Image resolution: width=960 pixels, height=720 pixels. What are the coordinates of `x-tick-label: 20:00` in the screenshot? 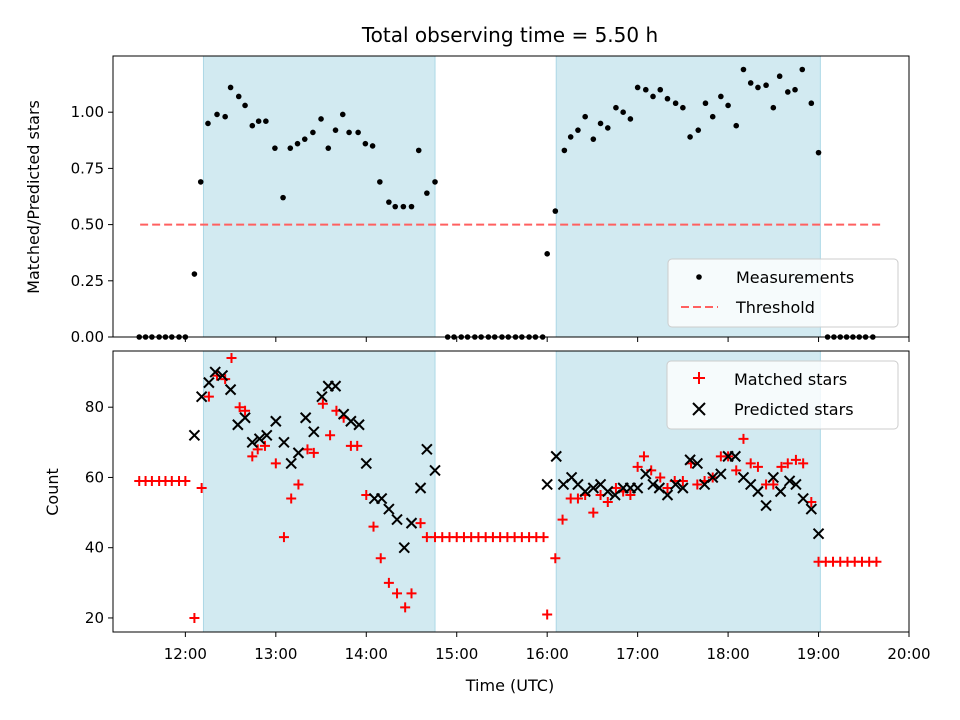 It's located at (908, 654).